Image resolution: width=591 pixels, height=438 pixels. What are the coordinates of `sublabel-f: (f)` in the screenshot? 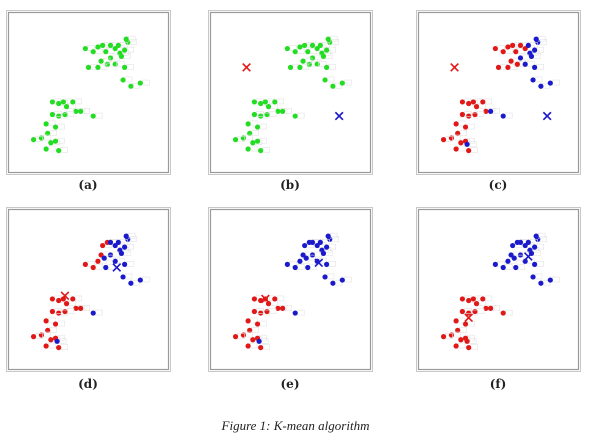 It's located at (498, 384).